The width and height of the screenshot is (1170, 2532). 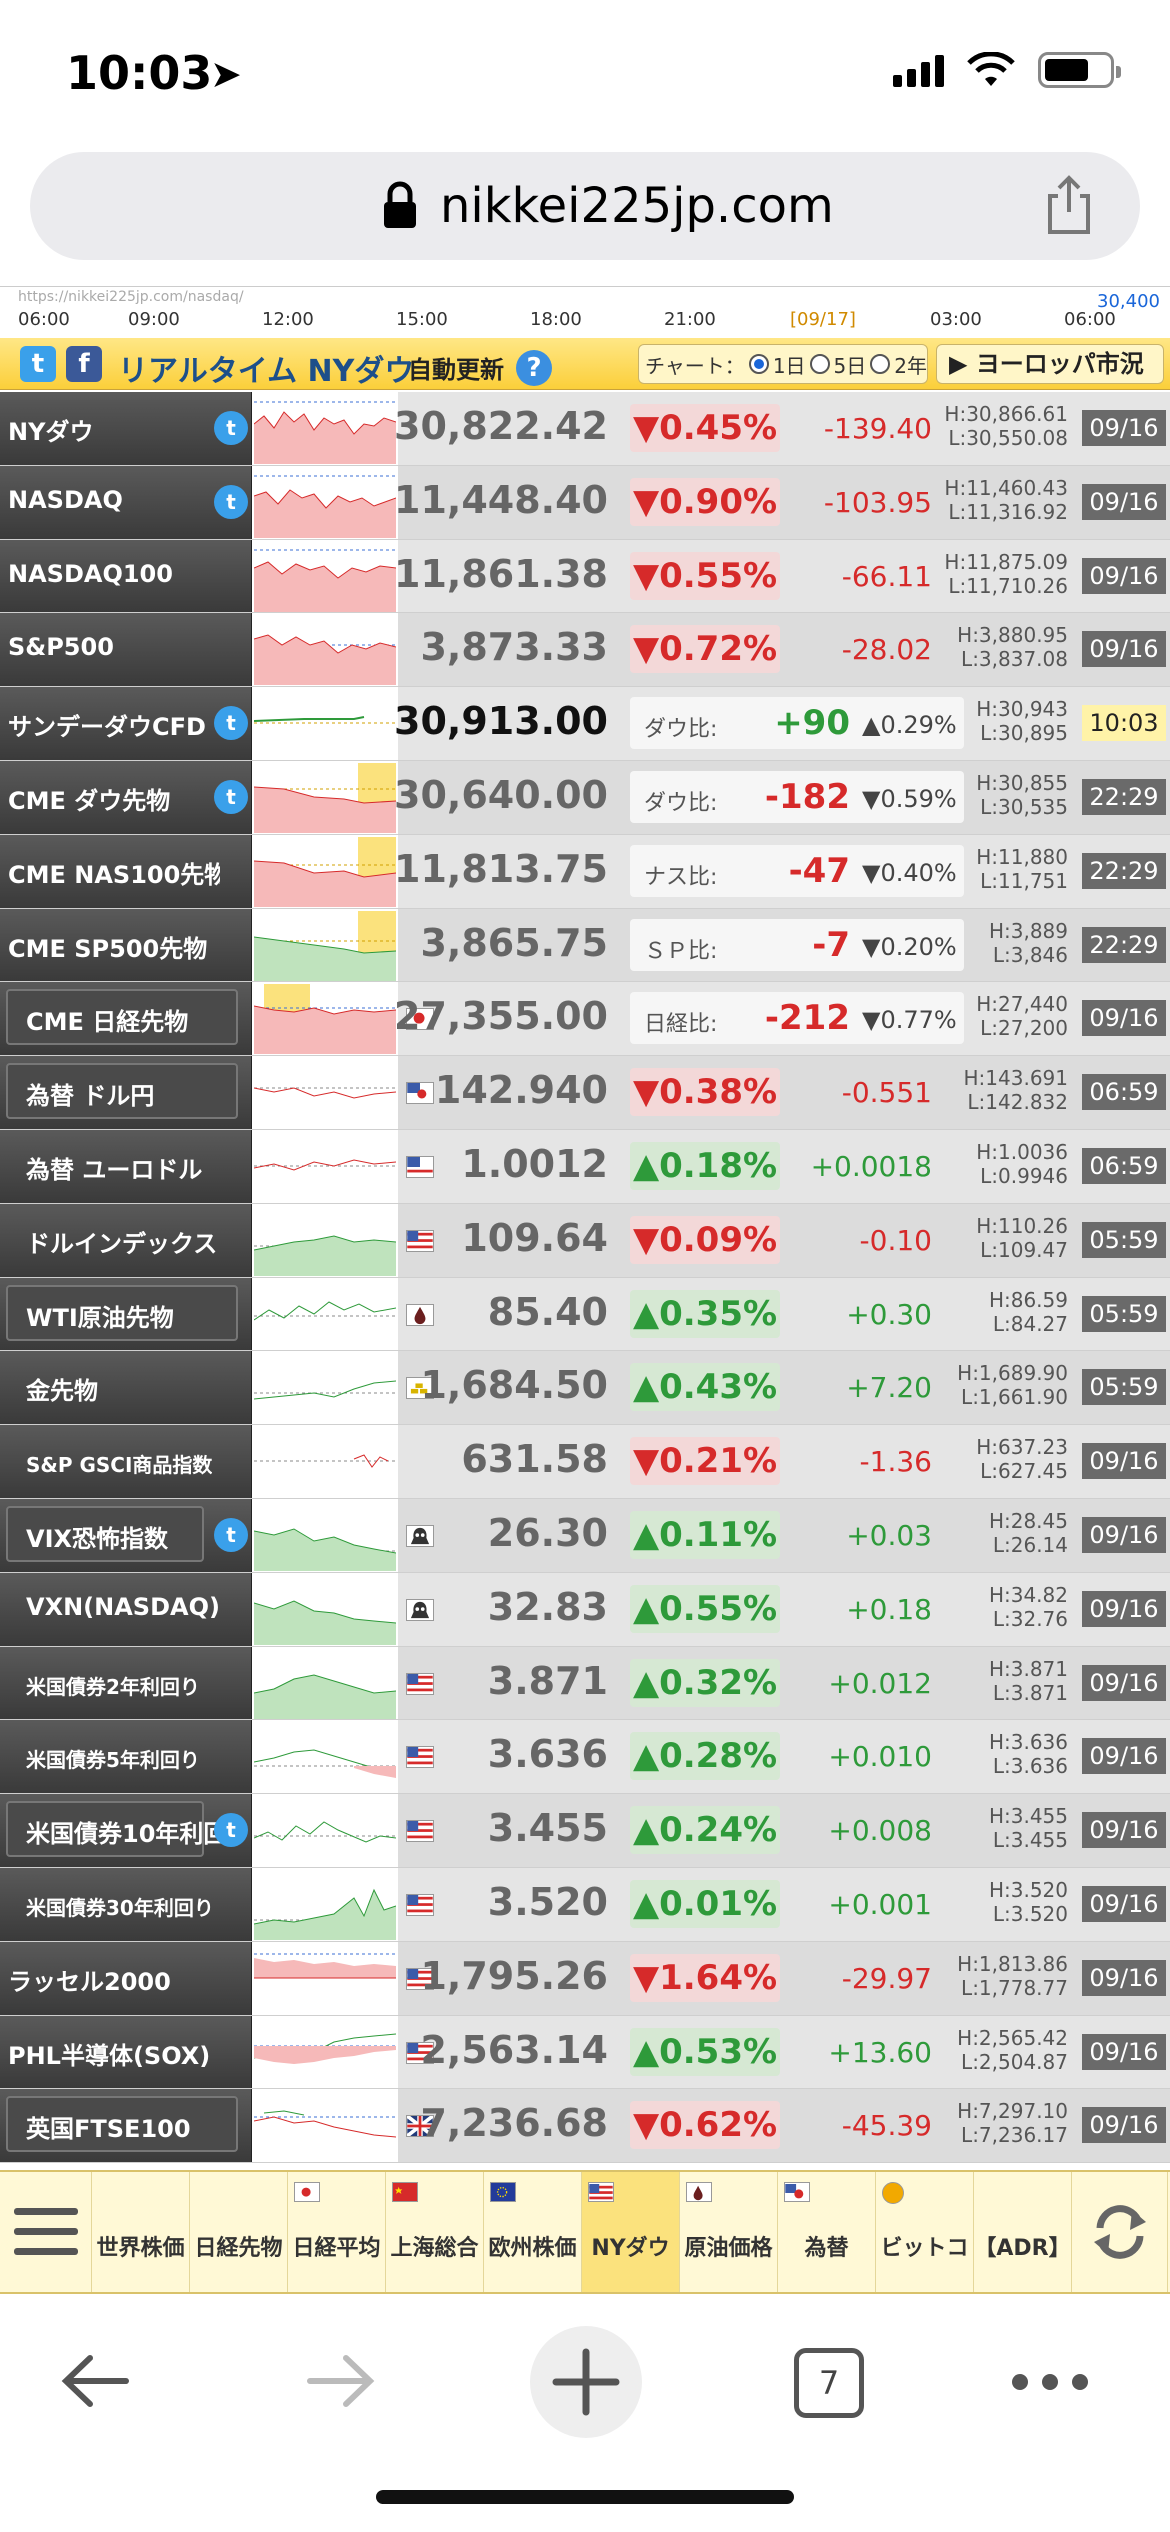 What do you see at coordinates (65, 499) in the screenshot?
I see `row-name: NASDAQ` at bounding box center [65, 499].